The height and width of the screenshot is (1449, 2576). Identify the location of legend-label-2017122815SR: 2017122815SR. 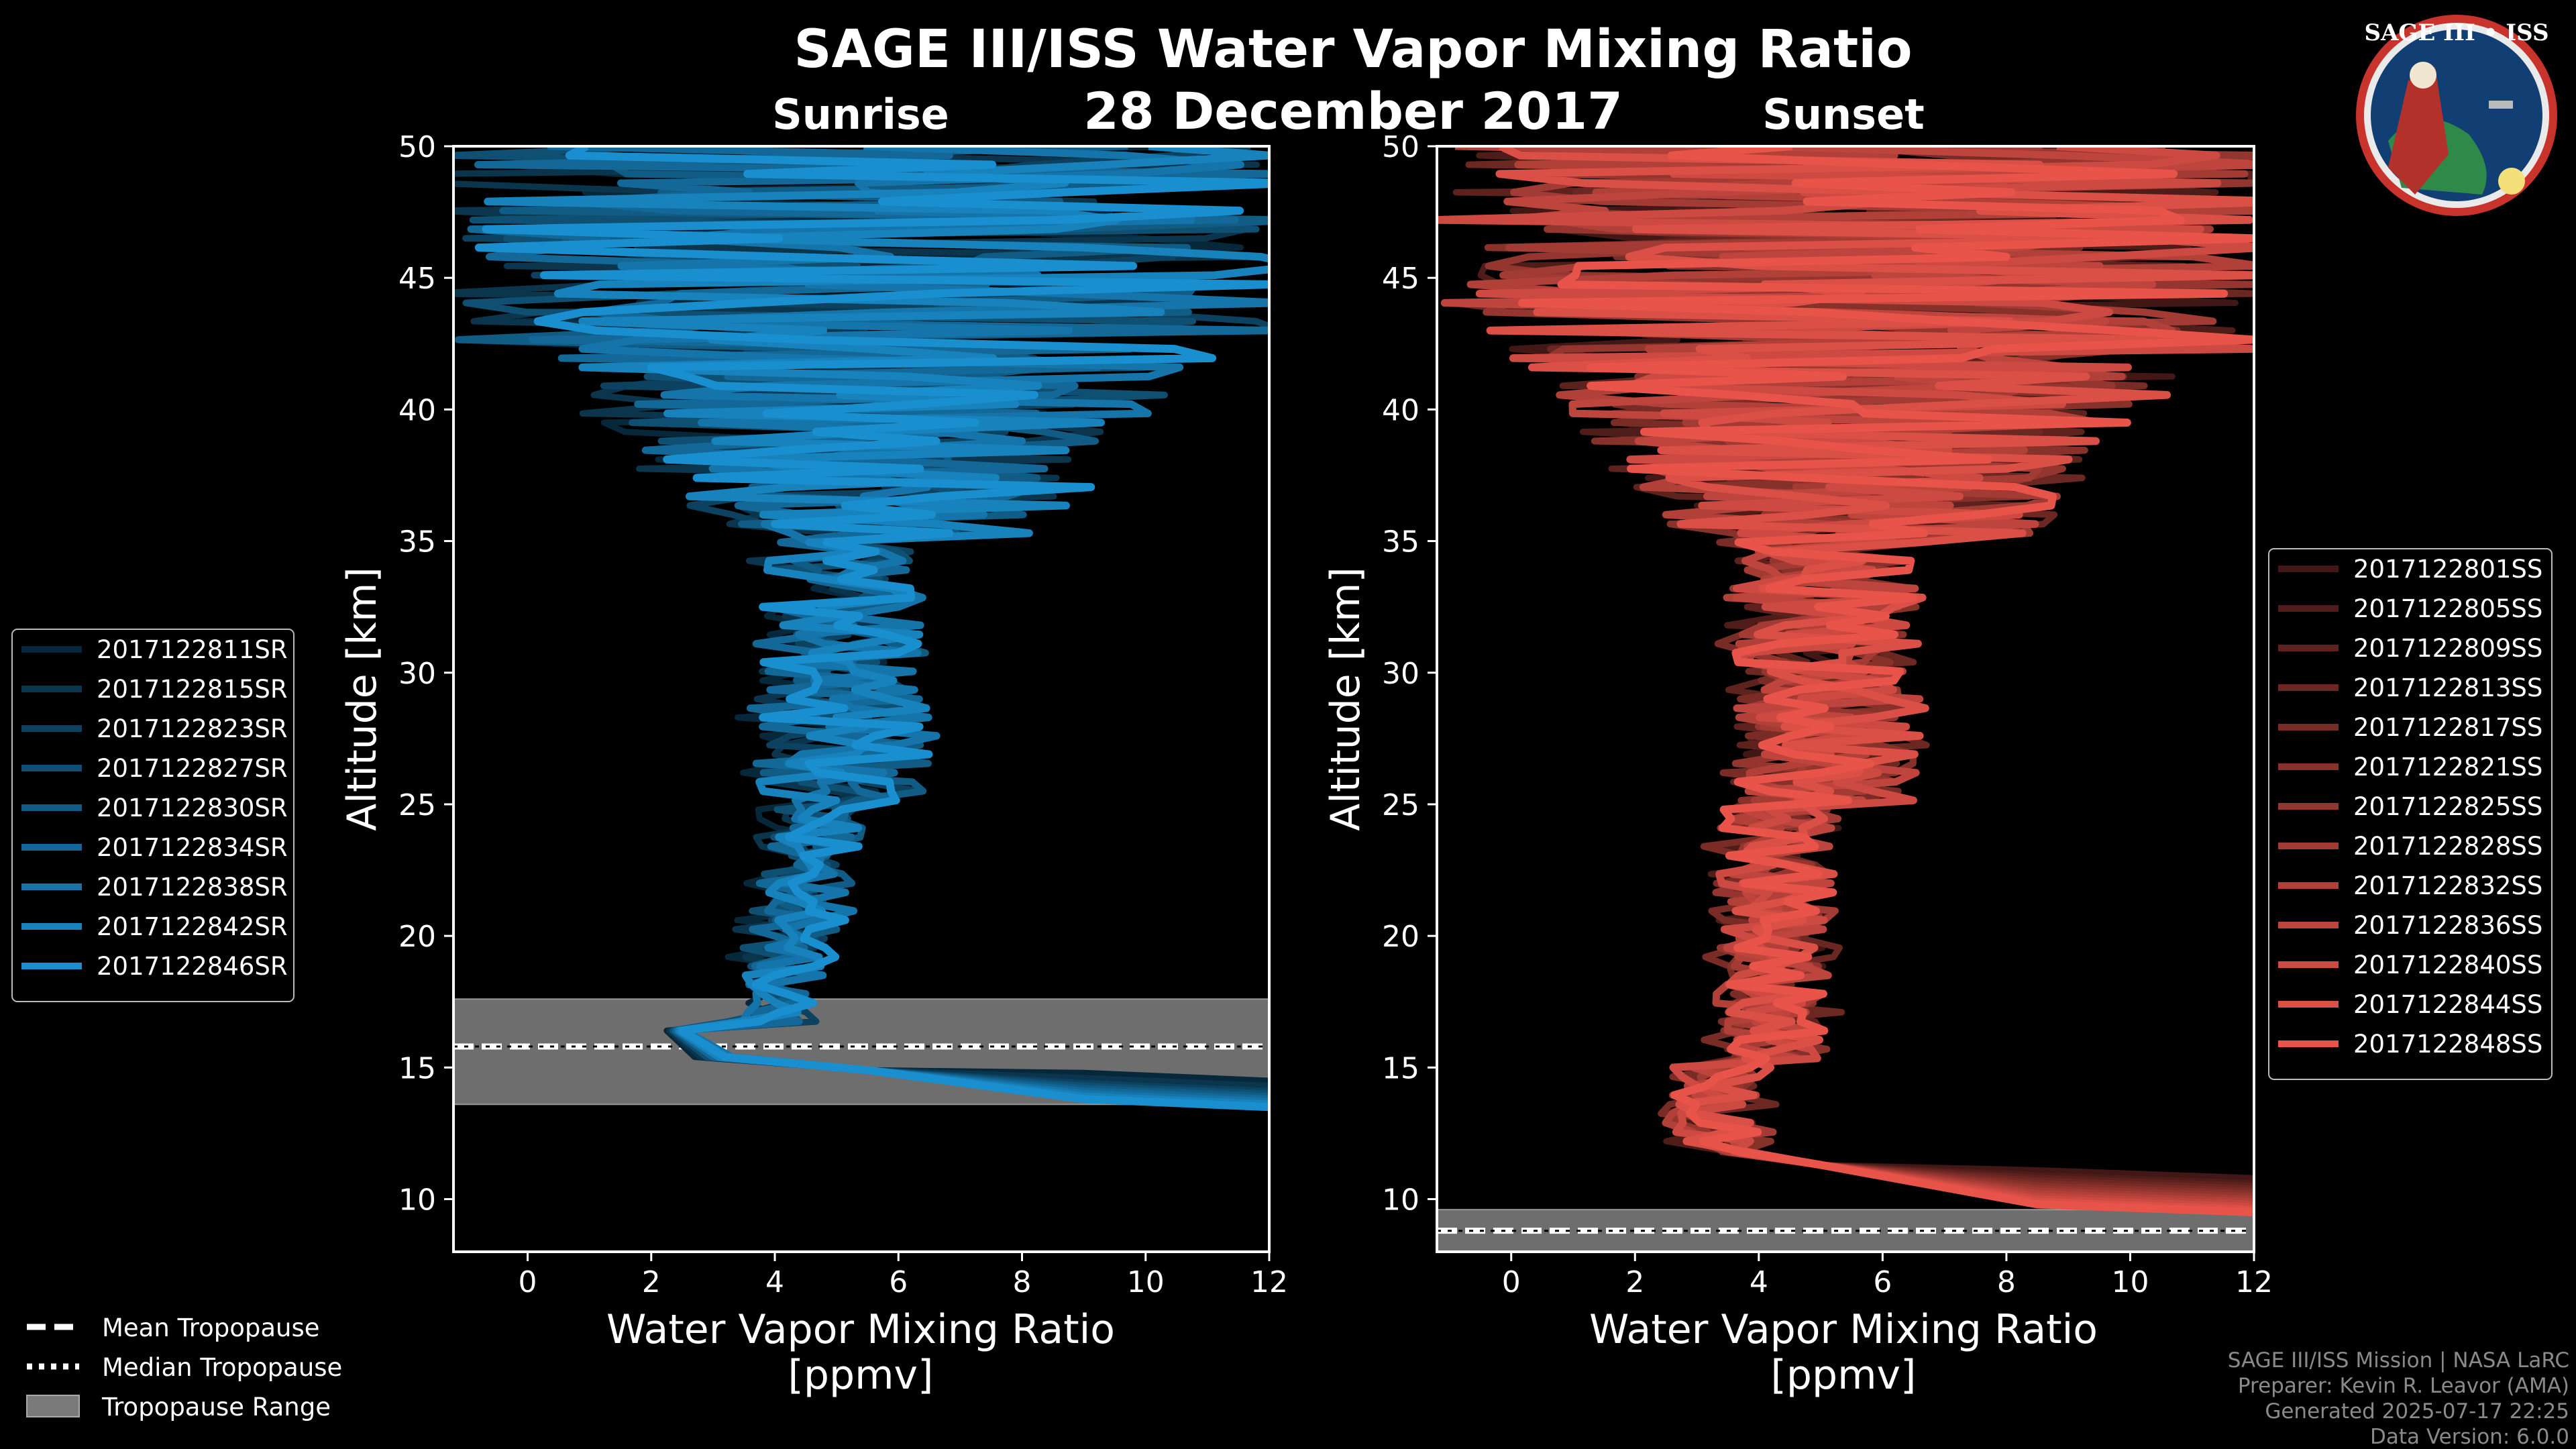
(192, 689).